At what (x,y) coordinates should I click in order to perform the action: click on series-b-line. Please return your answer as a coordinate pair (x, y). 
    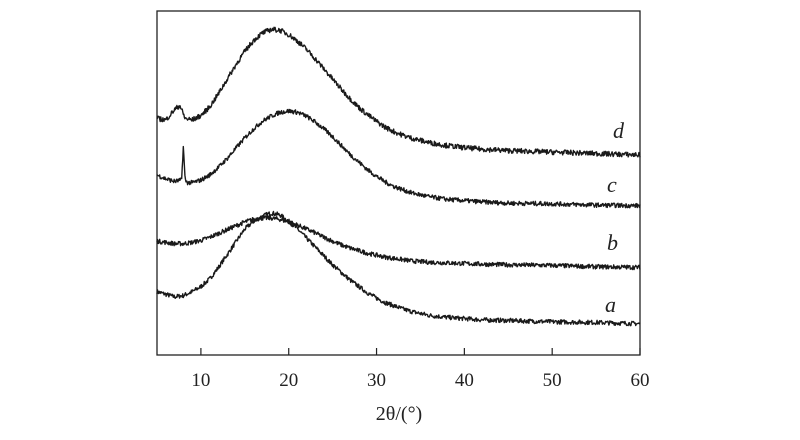
    Looking at the image, I should click on (398, 243).